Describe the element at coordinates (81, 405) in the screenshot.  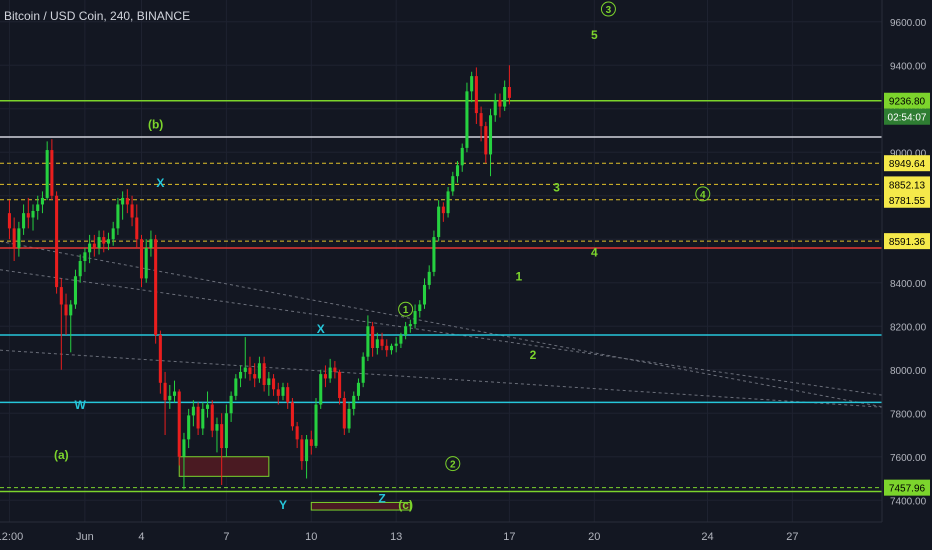
I see `wave-label: W` at that location.